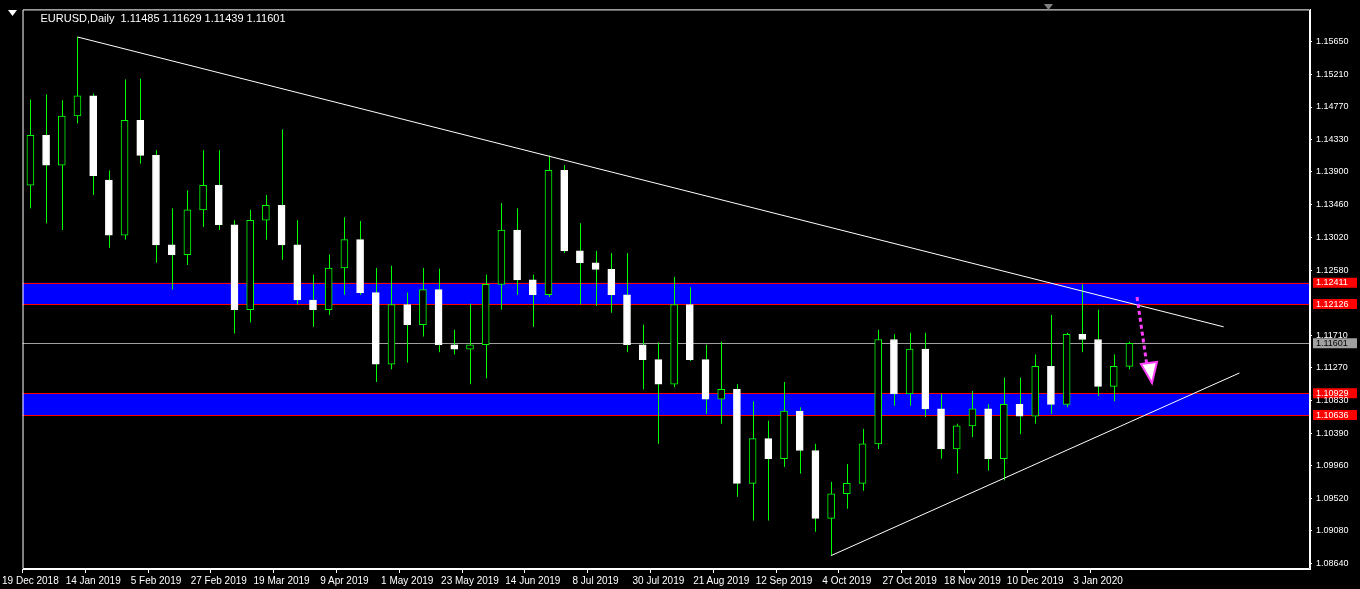 This screenshot has height=589, width=1360. I want to click on y-tick-label: 1.13900, so click(1332, 171).